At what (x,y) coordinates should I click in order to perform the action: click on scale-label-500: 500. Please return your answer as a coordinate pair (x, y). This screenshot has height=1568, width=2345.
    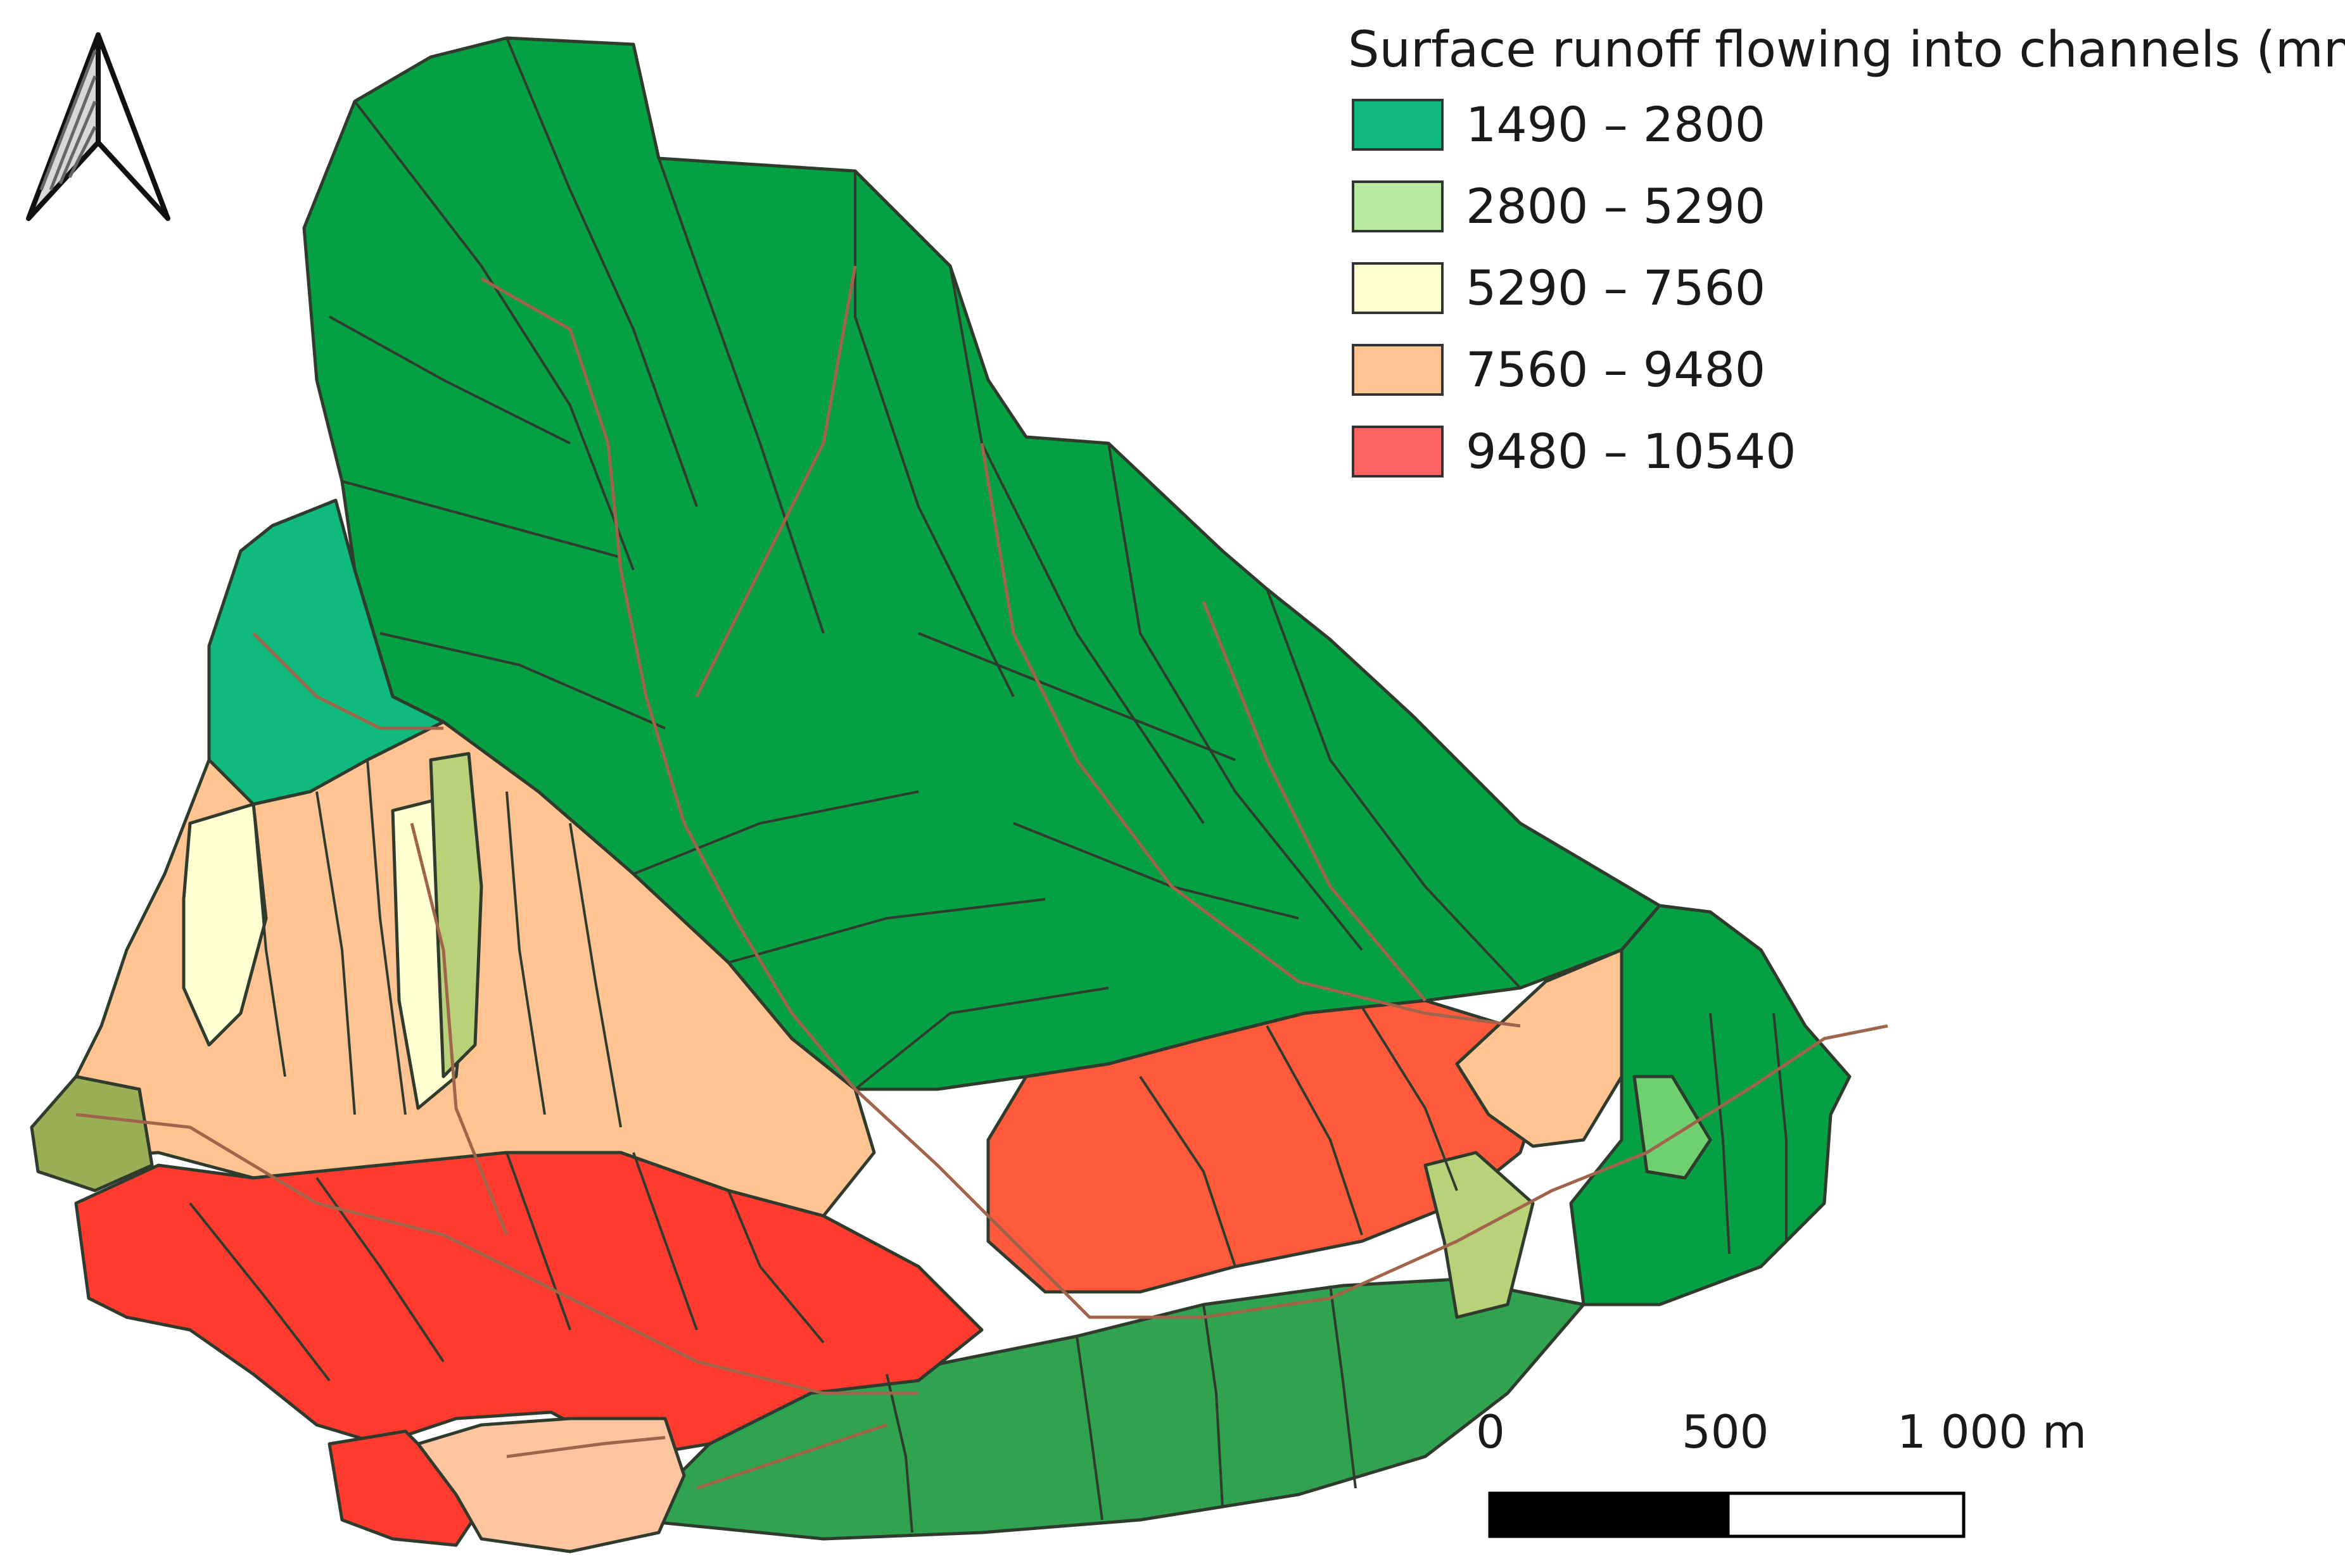
    Looking at the image, I should click on (1725, 1432).